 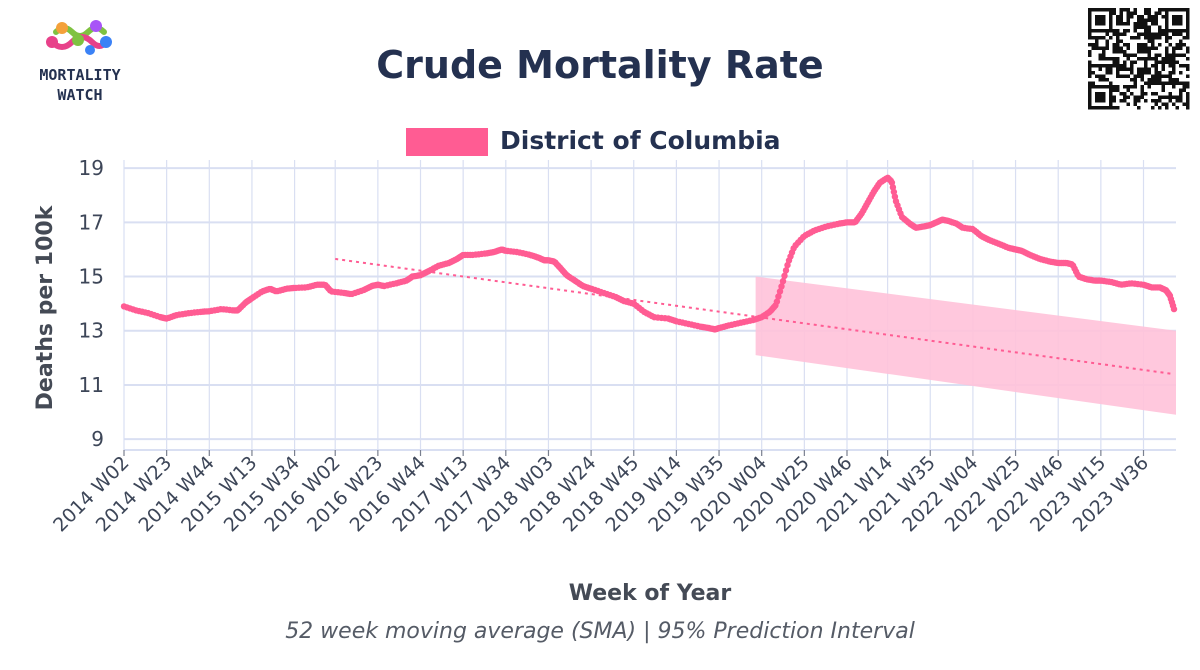 What do you see at coordinates (97, 439) in the screenshot?
I see `y-tick-label: 9` at bounding box center [97, 439].